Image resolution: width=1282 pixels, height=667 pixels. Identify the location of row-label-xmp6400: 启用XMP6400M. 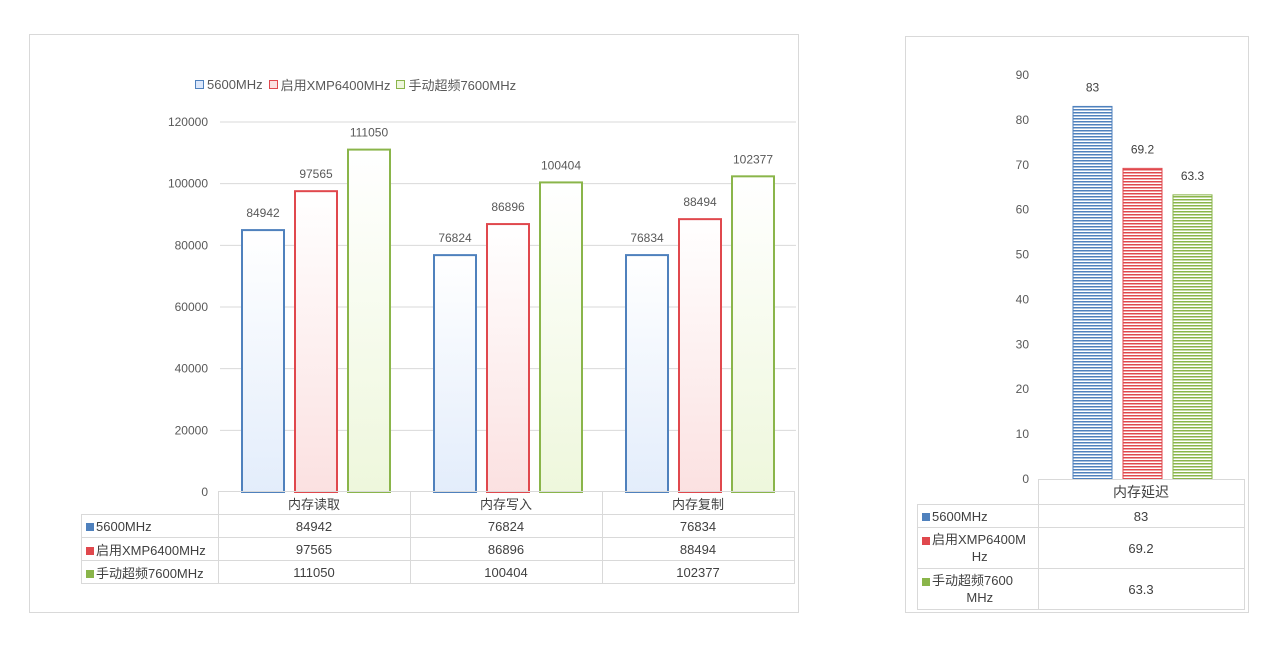
(979, 539).